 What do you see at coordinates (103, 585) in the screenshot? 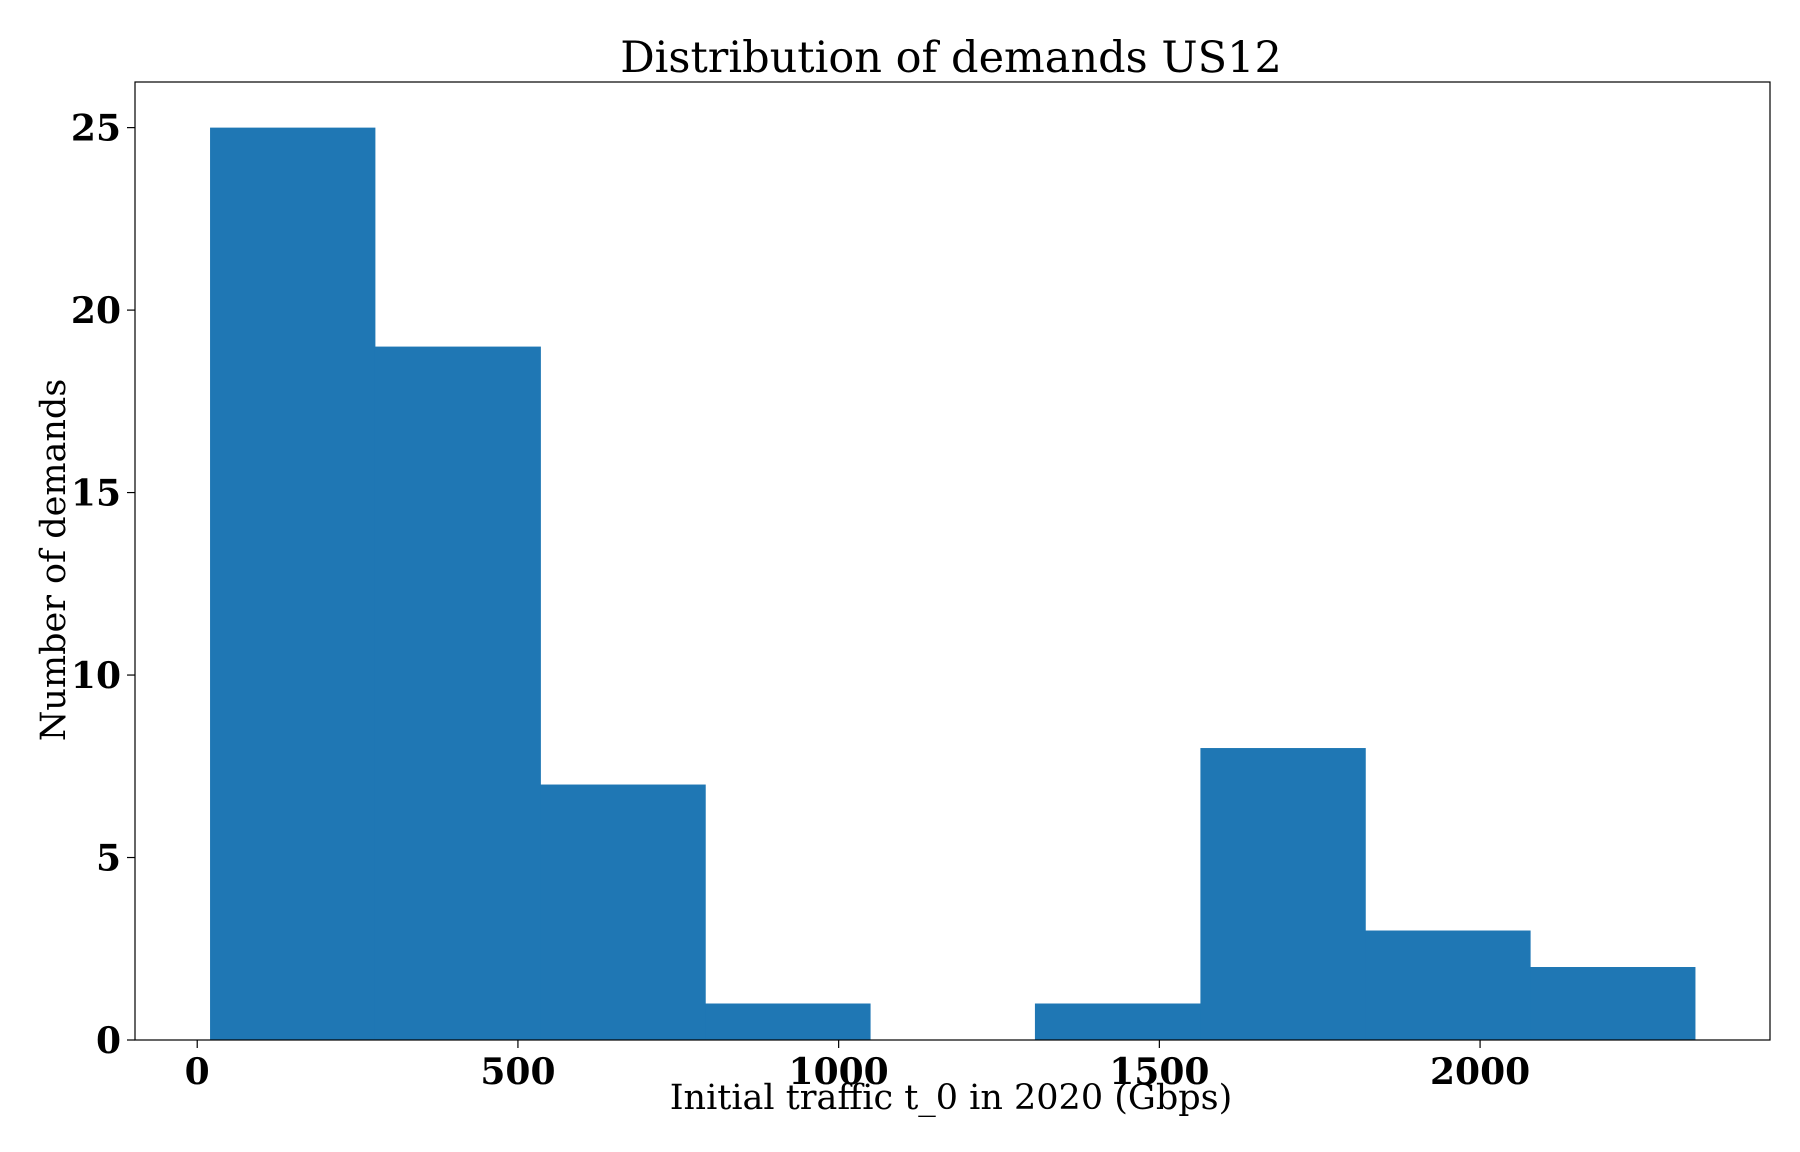
I see `y-axis: 0 5 10 15 20 25` at bounding box center [103, 585].